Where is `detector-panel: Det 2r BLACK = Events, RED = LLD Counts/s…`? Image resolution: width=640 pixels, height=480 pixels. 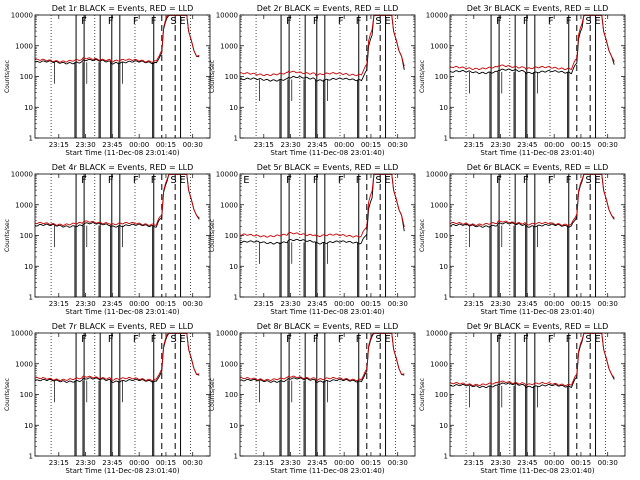
detector-panel: Det 2r BLACK = Events, RED = LLD Counts/s… is located at coordinates (312, 80).